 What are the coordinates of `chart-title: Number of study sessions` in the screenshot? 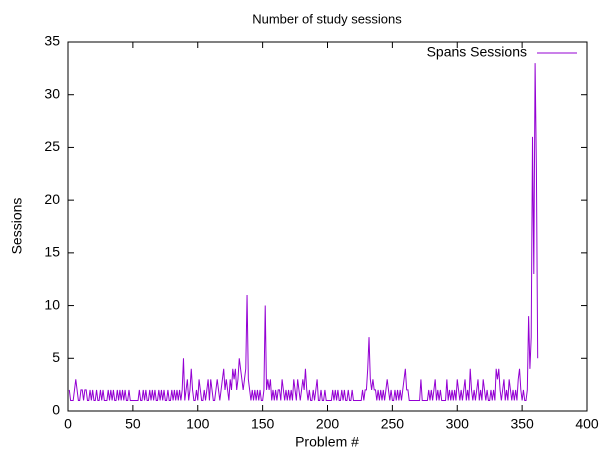 It's located at (327, 18).